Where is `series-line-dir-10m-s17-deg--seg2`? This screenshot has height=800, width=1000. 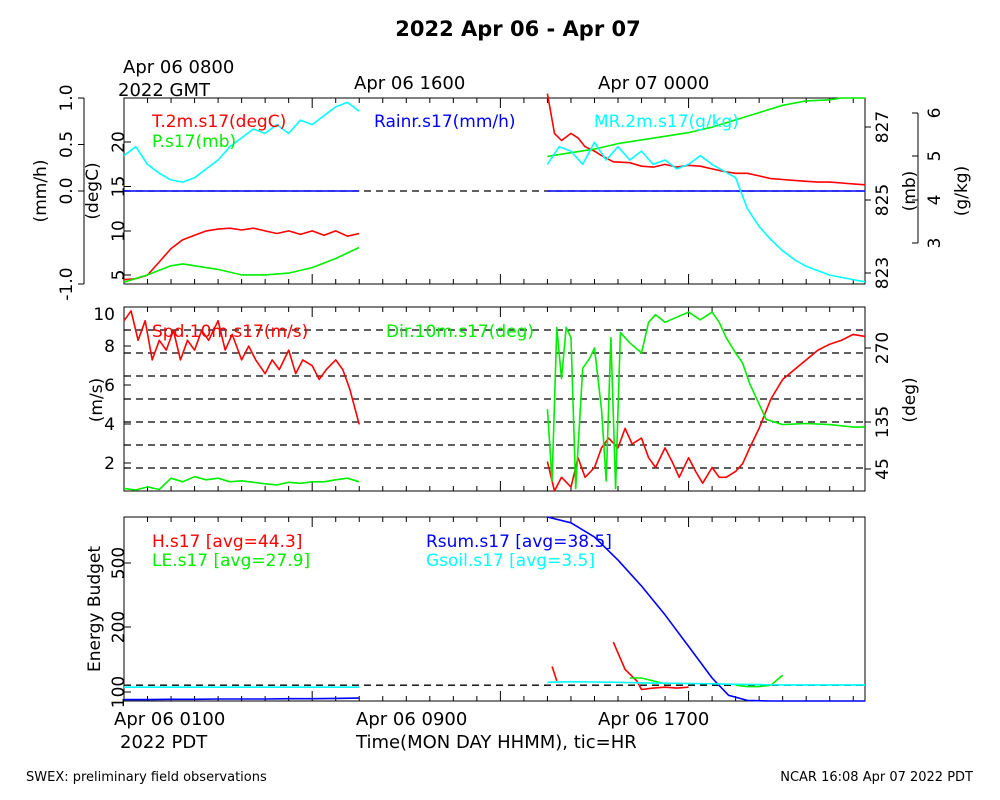 series-line-dir-10m-s17-deg--seg2 is located at coordinates (705, 400).